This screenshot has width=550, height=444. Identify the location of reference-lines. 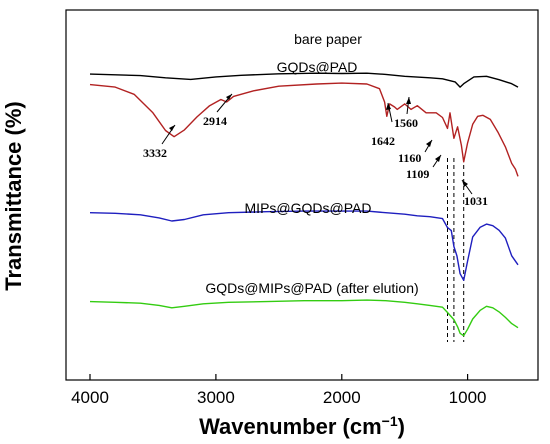
(456, 250).